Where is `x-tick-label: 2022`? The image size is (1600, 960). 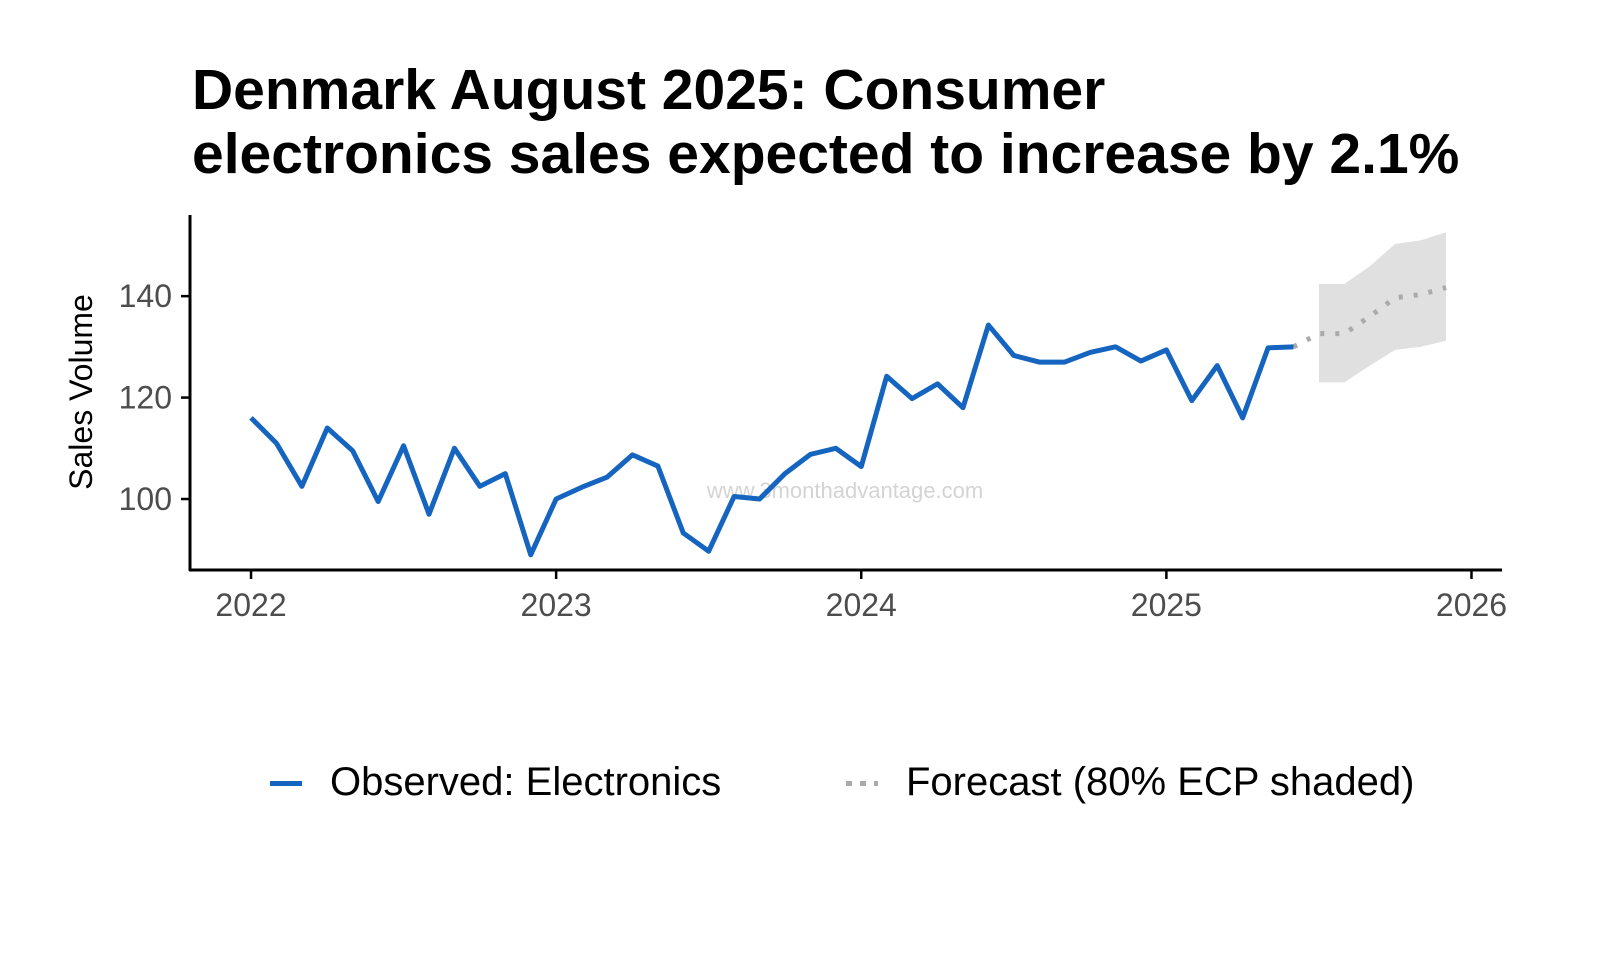
x-tick-label: 2022 is located at coordinates (250, 605).